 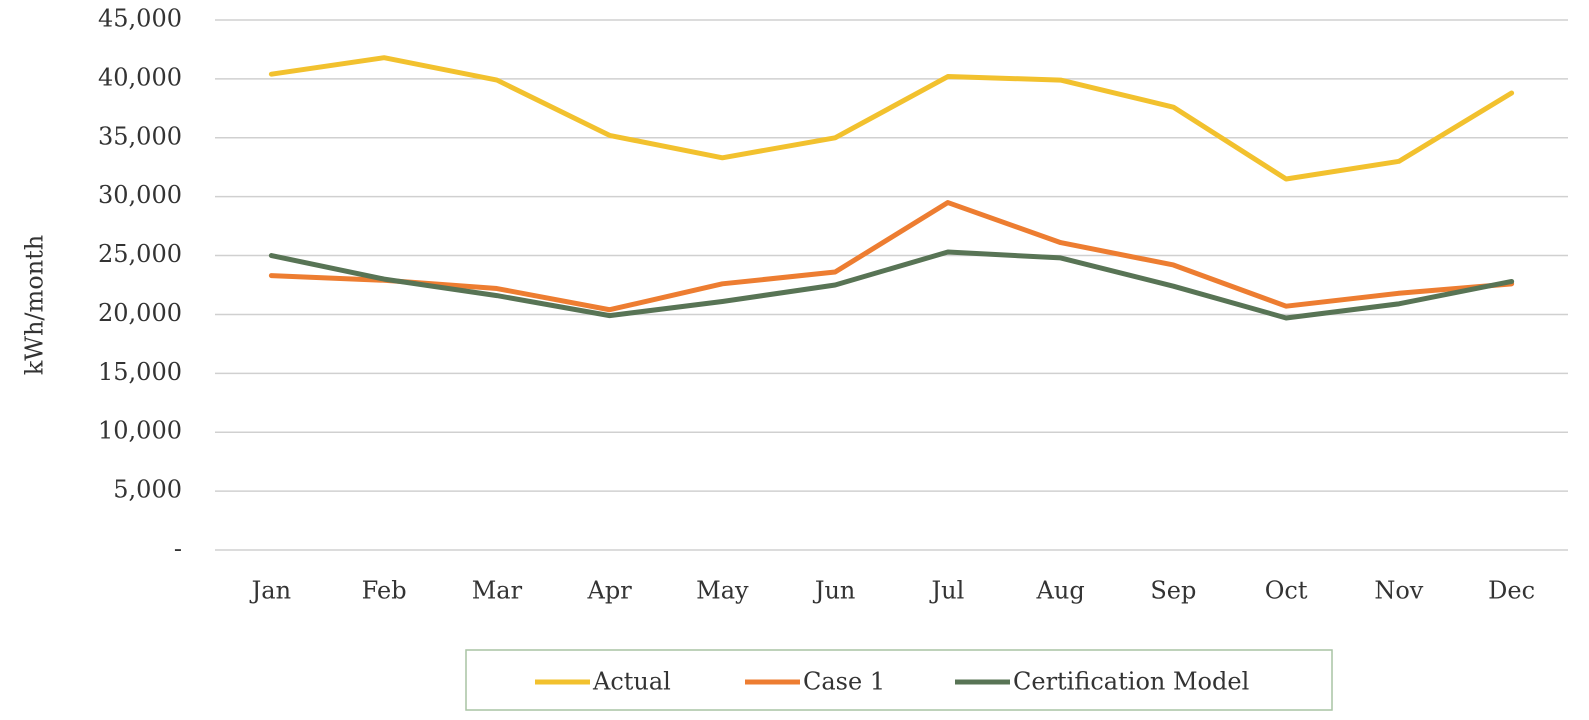 What do you see at coordinates (1398, 591) in the screenshot?
I see `x-tick-label: Nov` at bounding box center [1398, 591].